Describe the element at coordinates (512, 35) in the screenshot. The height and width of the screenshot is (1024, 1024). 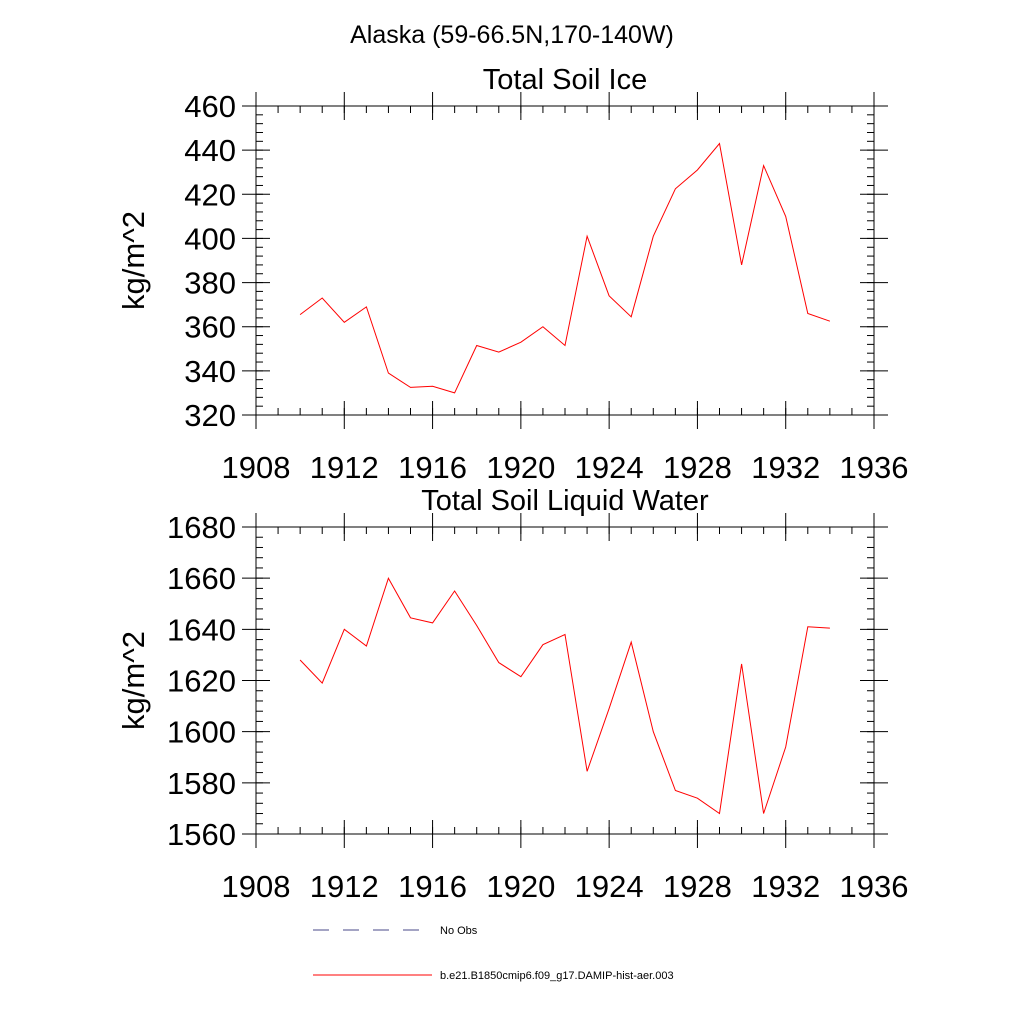
I see `figure-title: Alaska (59-66.5N,170-140W)` at that location.